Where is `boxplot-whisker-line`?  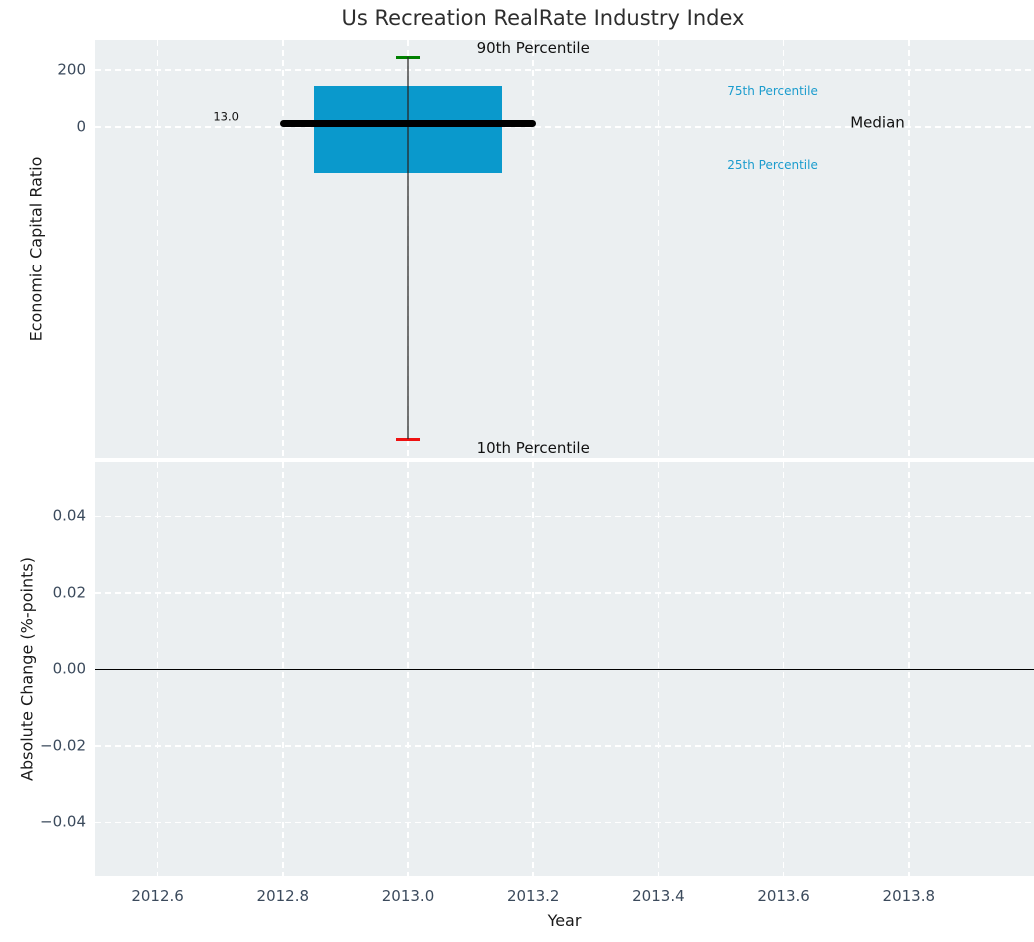
boxplot-whisker-line is located at coordinates (408, 248).